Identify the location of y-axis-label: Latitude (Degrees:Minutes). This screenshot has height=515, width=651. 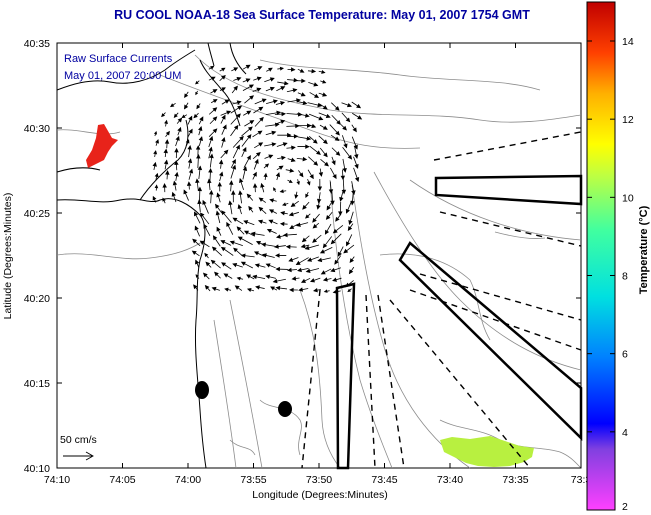
(8, 256).